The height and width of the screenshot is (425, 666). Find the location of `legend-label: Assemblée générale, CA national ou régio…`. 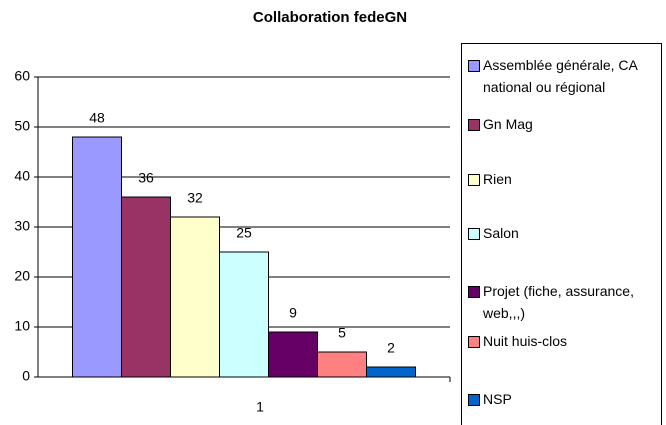

legend-label: Assemblée générale, CA national ou régio… is located at coordinates (560, 76).